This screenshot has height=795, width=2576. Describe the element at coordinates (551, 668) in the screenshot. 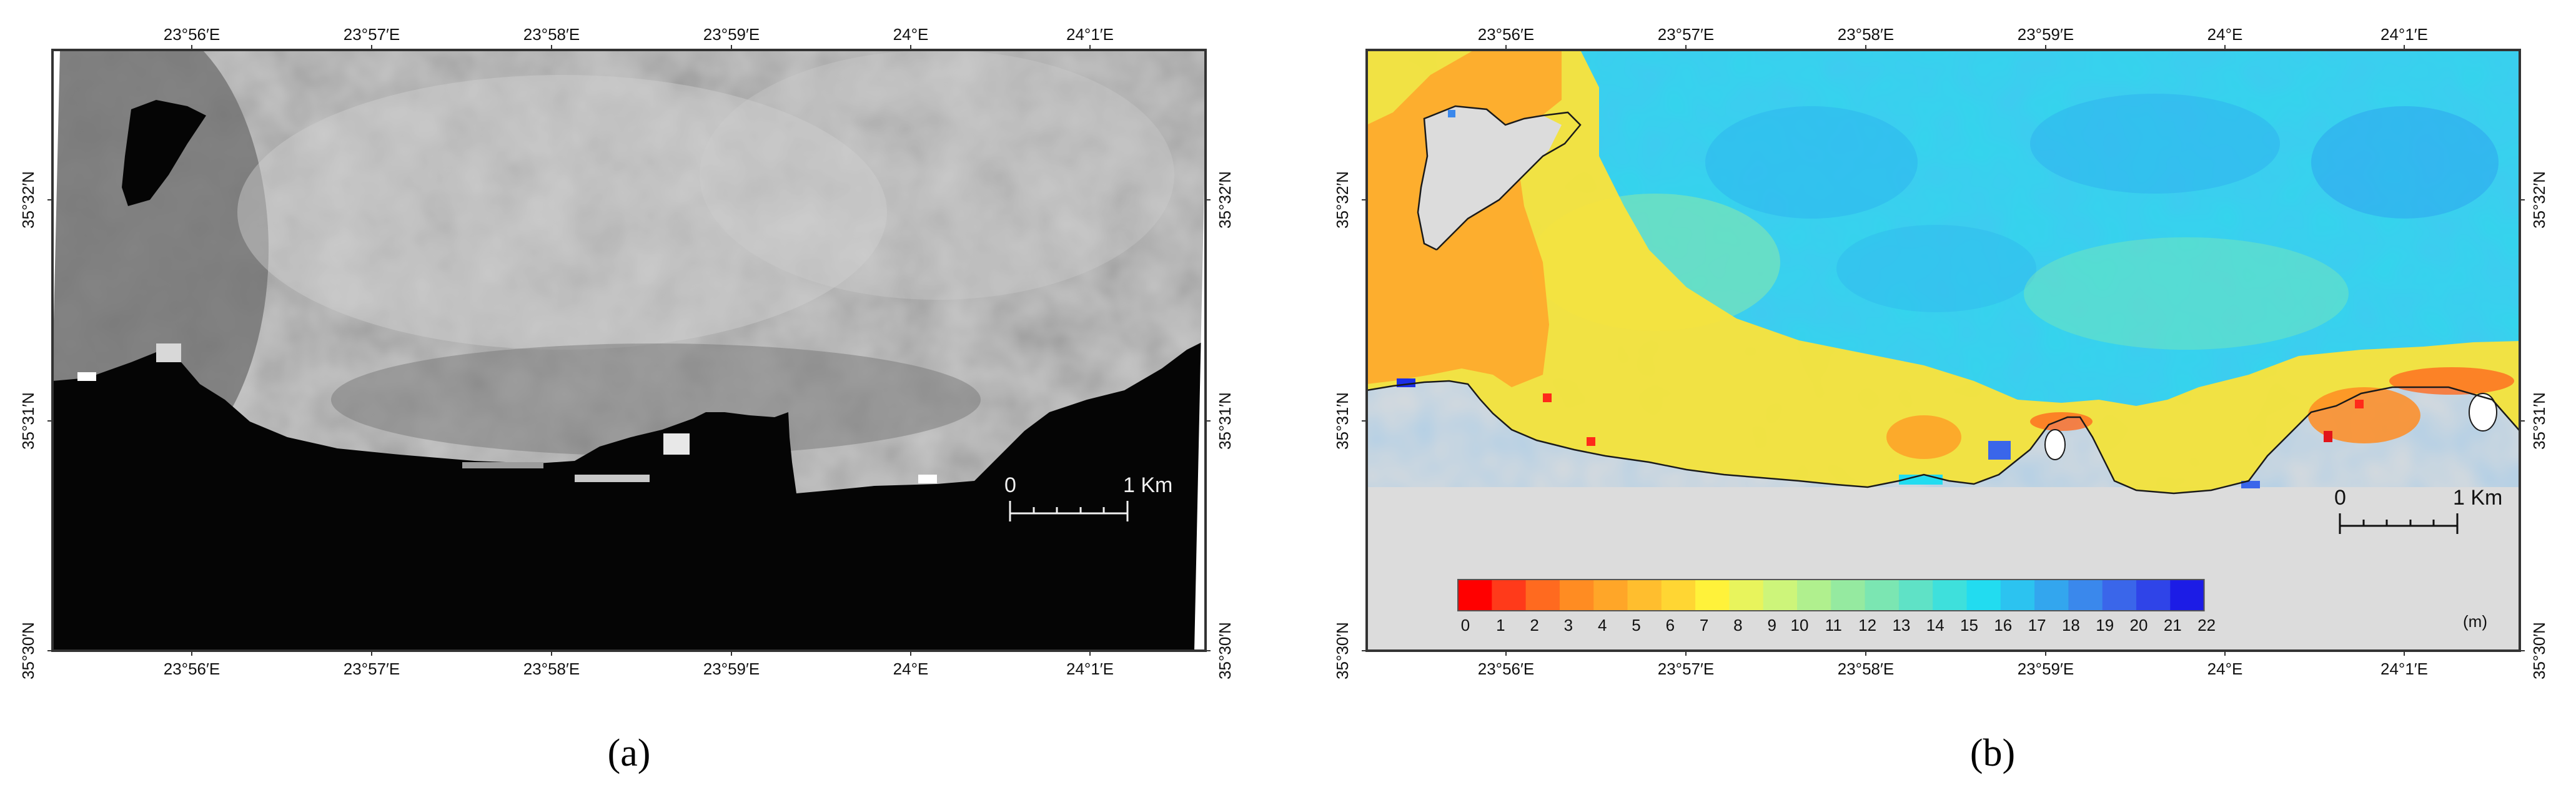

I see `panel-a-lon-label-bottom: 23°58′E` at that location.